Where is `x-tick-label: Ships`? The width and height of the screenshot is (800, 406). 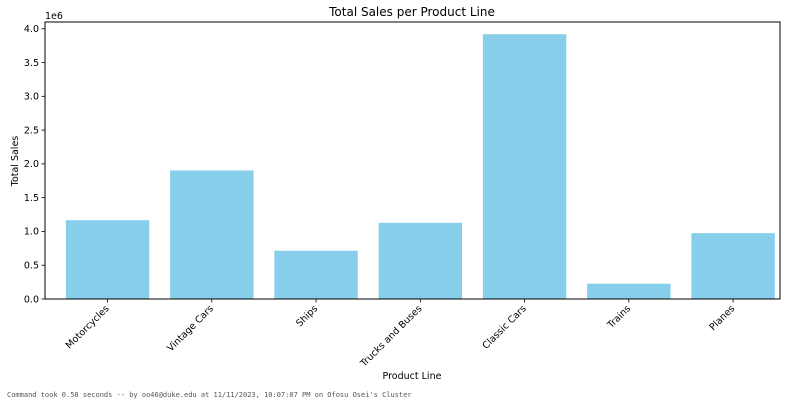
x-tick-label: Ships is located at coordinates (307, 316).